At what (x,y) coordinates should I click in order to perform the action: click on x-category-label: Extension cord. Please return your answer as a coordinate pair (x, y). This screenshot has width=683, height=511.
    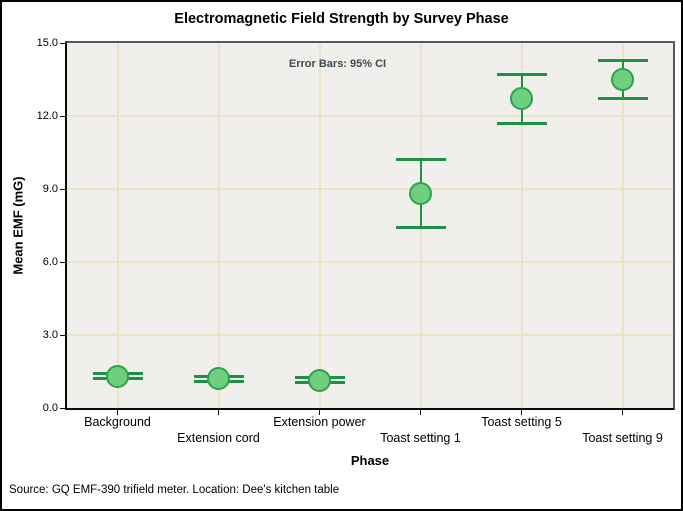
    Looking at the image, I should click on (218, 438).